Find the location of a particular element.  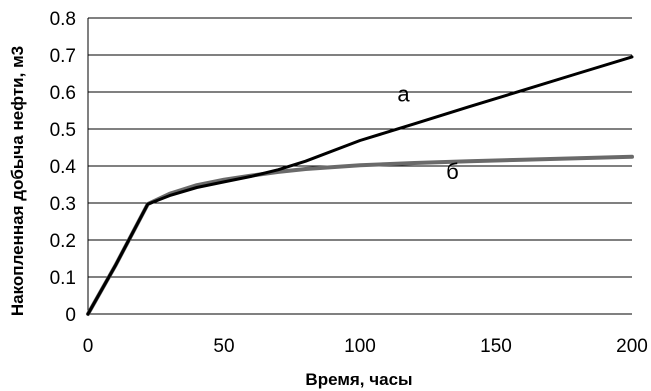

y-tick-label: 0.2 is located at coordinates (63, 241).